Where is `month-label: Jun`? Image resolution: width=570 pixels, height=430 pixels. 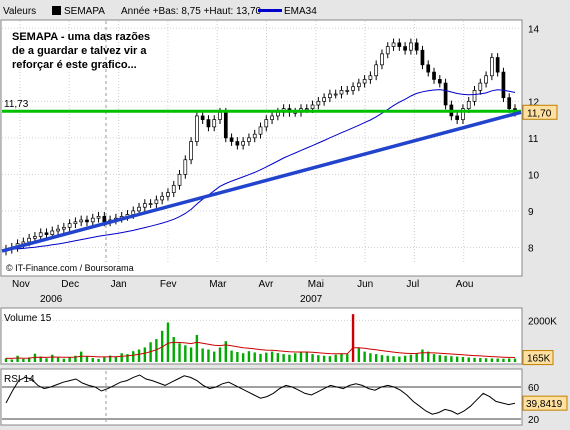 month-label: Jun is located at coordinates (365, 284).